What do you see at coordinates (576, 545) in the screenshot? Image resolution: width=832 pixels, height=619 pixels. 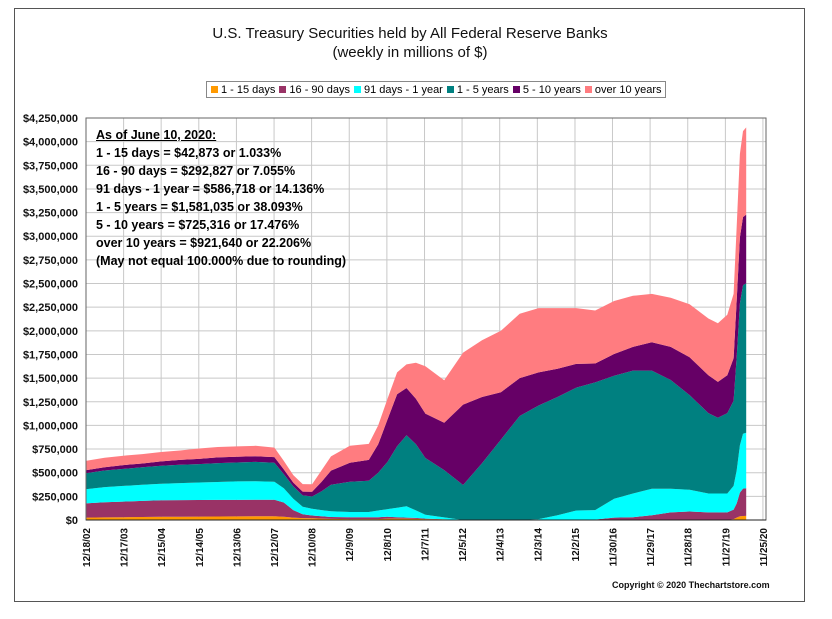 I see `x-tick-label: 12/2/15` at bounding box center [576, 545].